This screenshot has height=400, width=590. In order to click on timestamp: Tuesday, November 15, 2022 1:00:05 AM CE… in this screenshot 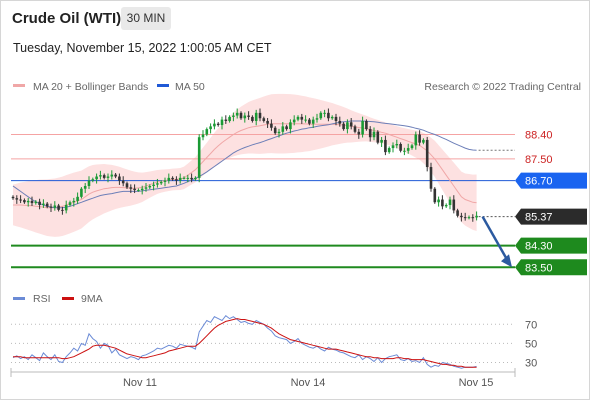, I will do `click(142, 48)`.